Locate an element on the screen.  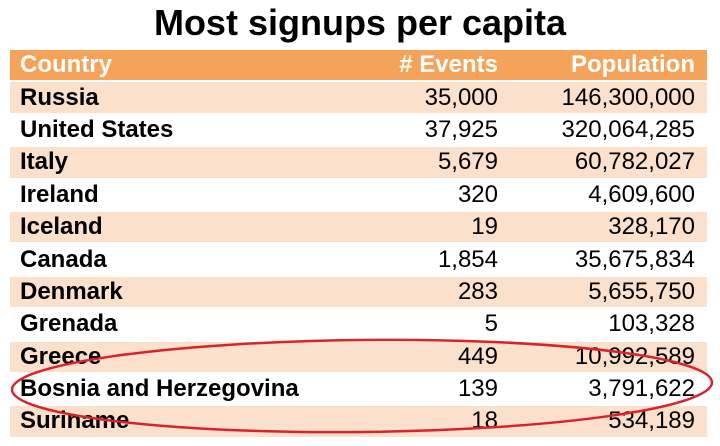
cell-population: 5,655,750 is located at coordinates (641, 291).